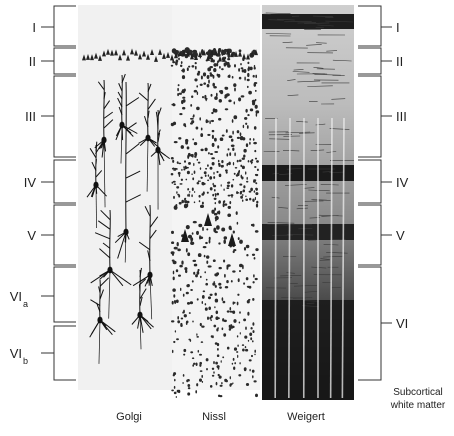 The width and height of the screenshot is (454, 436). Describe the element at coordinates (418, 405) in the screenshot. I see `white-matter-label: white matter` at that location.